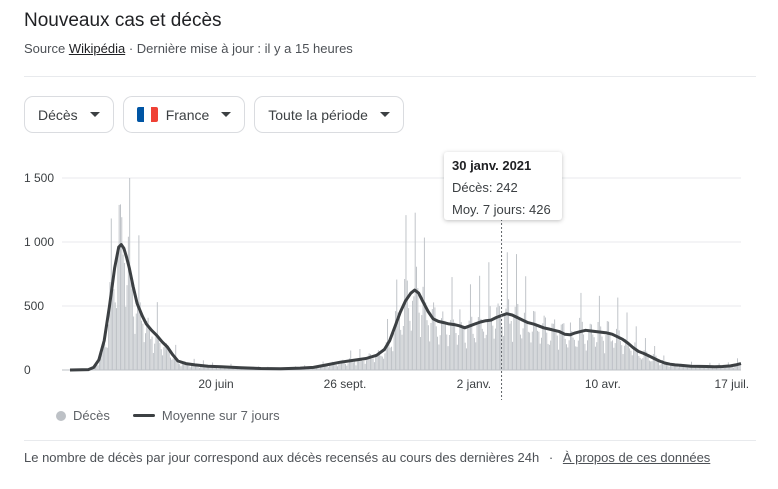 This screenshot has height=489, width=778. What do you see at coordinates (97, 48) in the screenshot?
I see `source-link: Wikipédia` at bounding box center [97, 48].